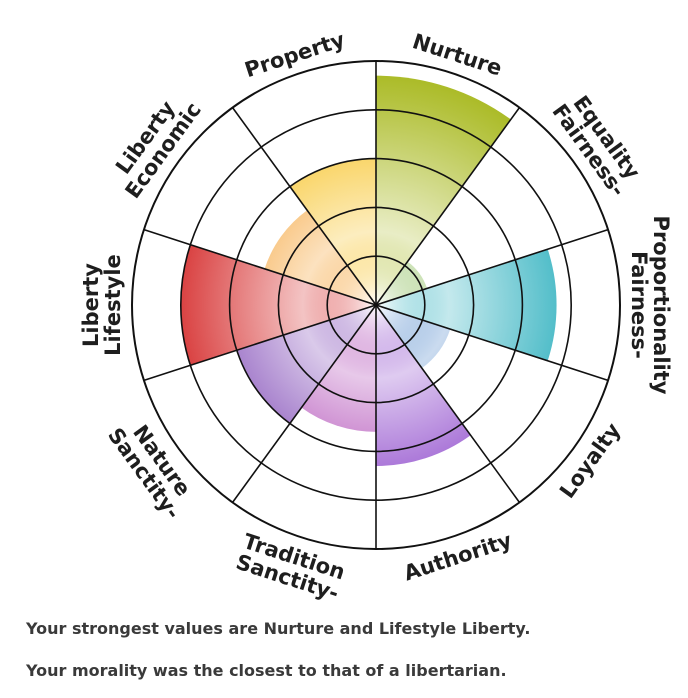  I want to click on wedge-economic-liberty, so click(320, 257).